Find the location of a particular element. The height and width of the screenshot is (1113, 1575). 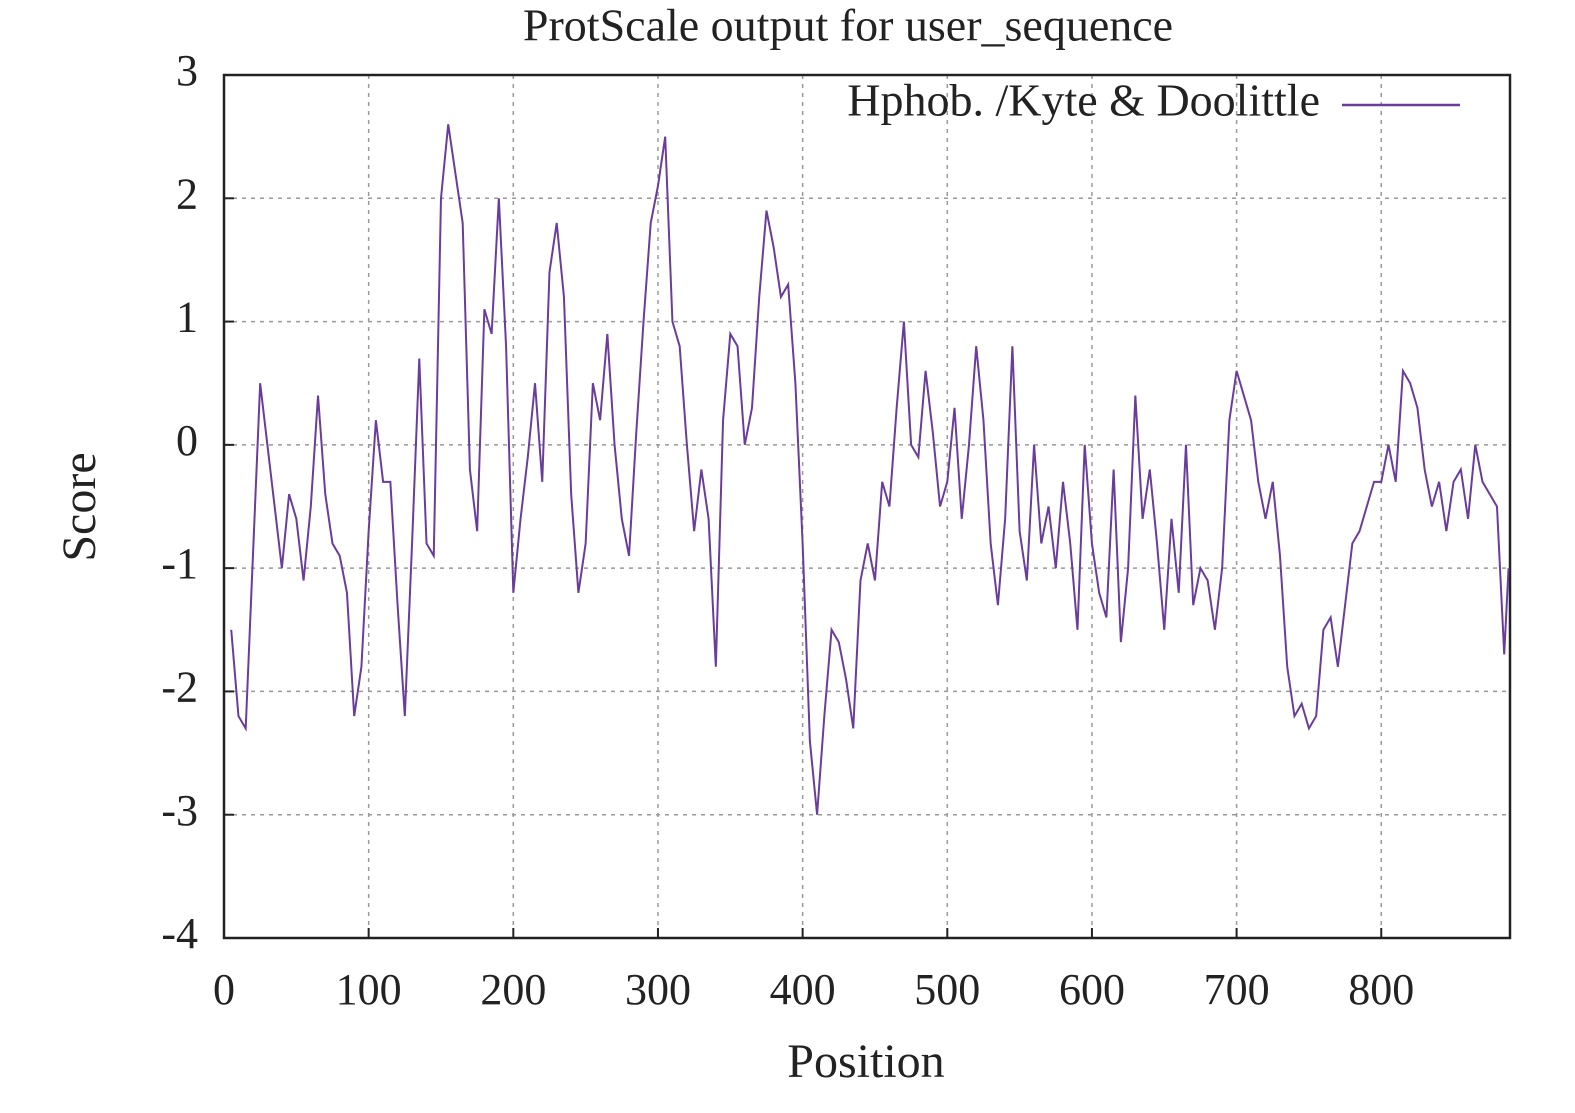

y-tick-label: 2 is located at coordinates (187, 193).